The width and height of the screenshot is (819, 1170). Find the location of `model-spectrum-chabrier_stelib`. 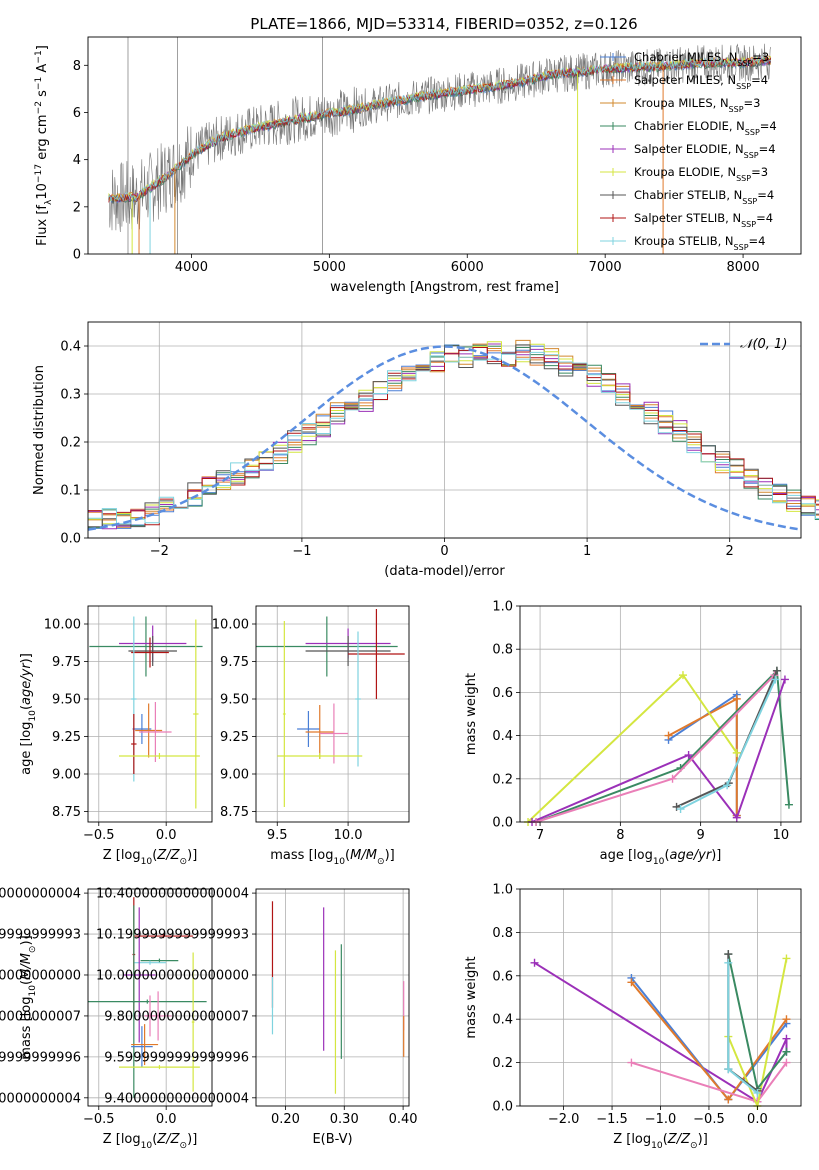

model-spectrum-chabrier_stelib is located at coordinates (440, 130).